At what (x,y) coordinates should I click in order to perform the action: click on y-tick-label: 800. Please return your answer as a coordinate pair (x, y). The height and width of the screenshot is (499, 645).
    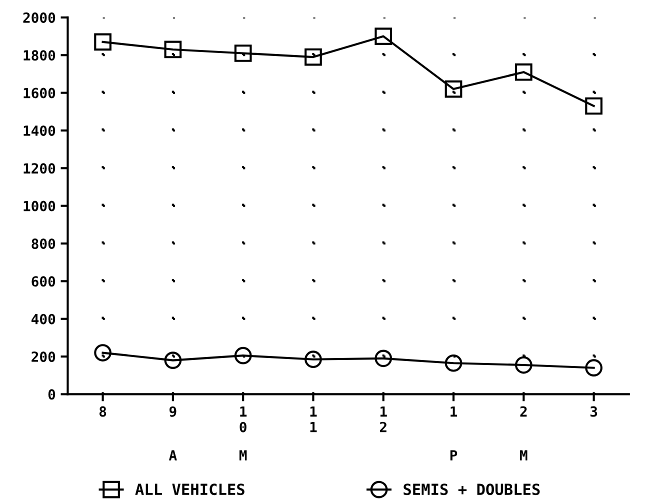
    Looking at the image, I should click on (44, 243).